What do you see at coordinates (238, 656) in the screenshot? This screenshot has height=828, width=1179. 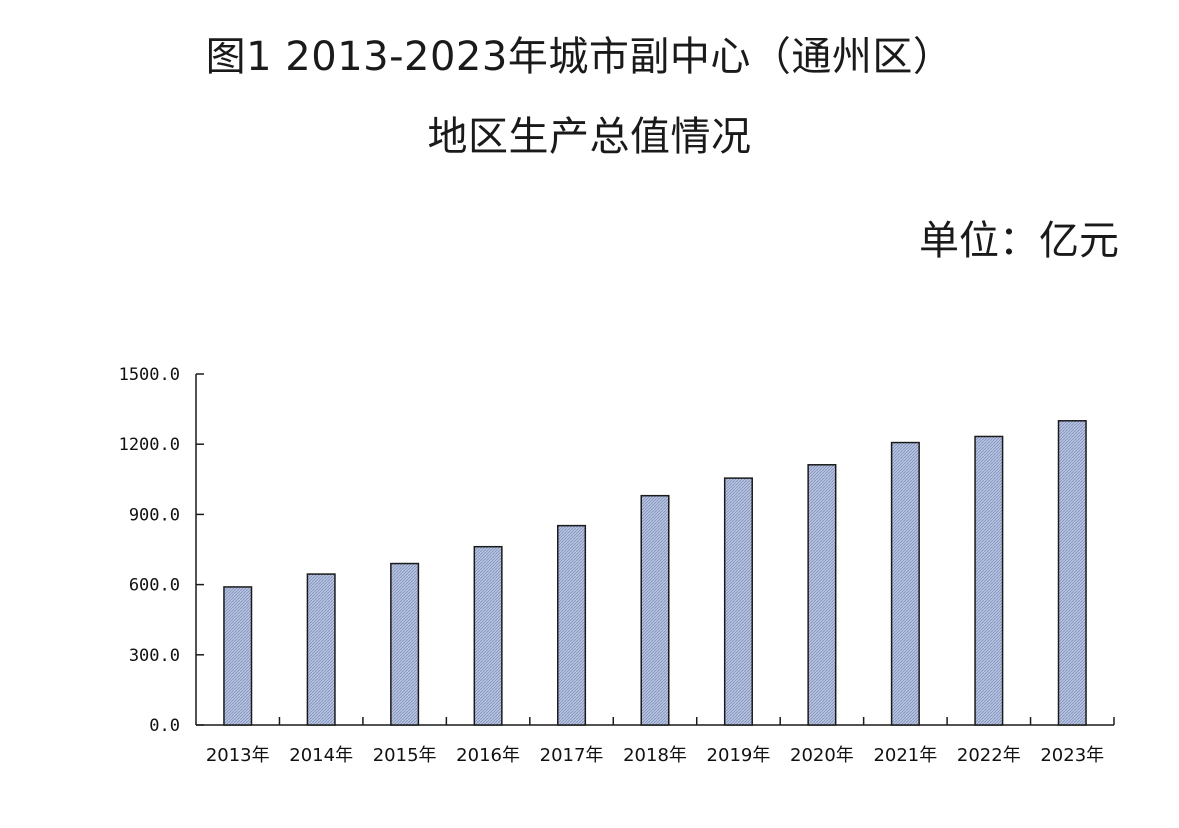 I see `bar-2013年` at bounding box center [238, 656].